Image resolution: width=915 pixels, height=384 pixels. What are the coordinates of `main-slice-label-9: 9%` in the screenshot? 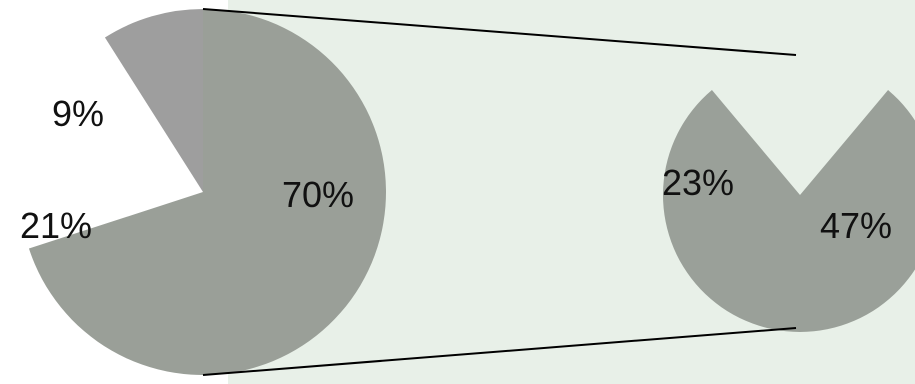 It's located at (78, 113).